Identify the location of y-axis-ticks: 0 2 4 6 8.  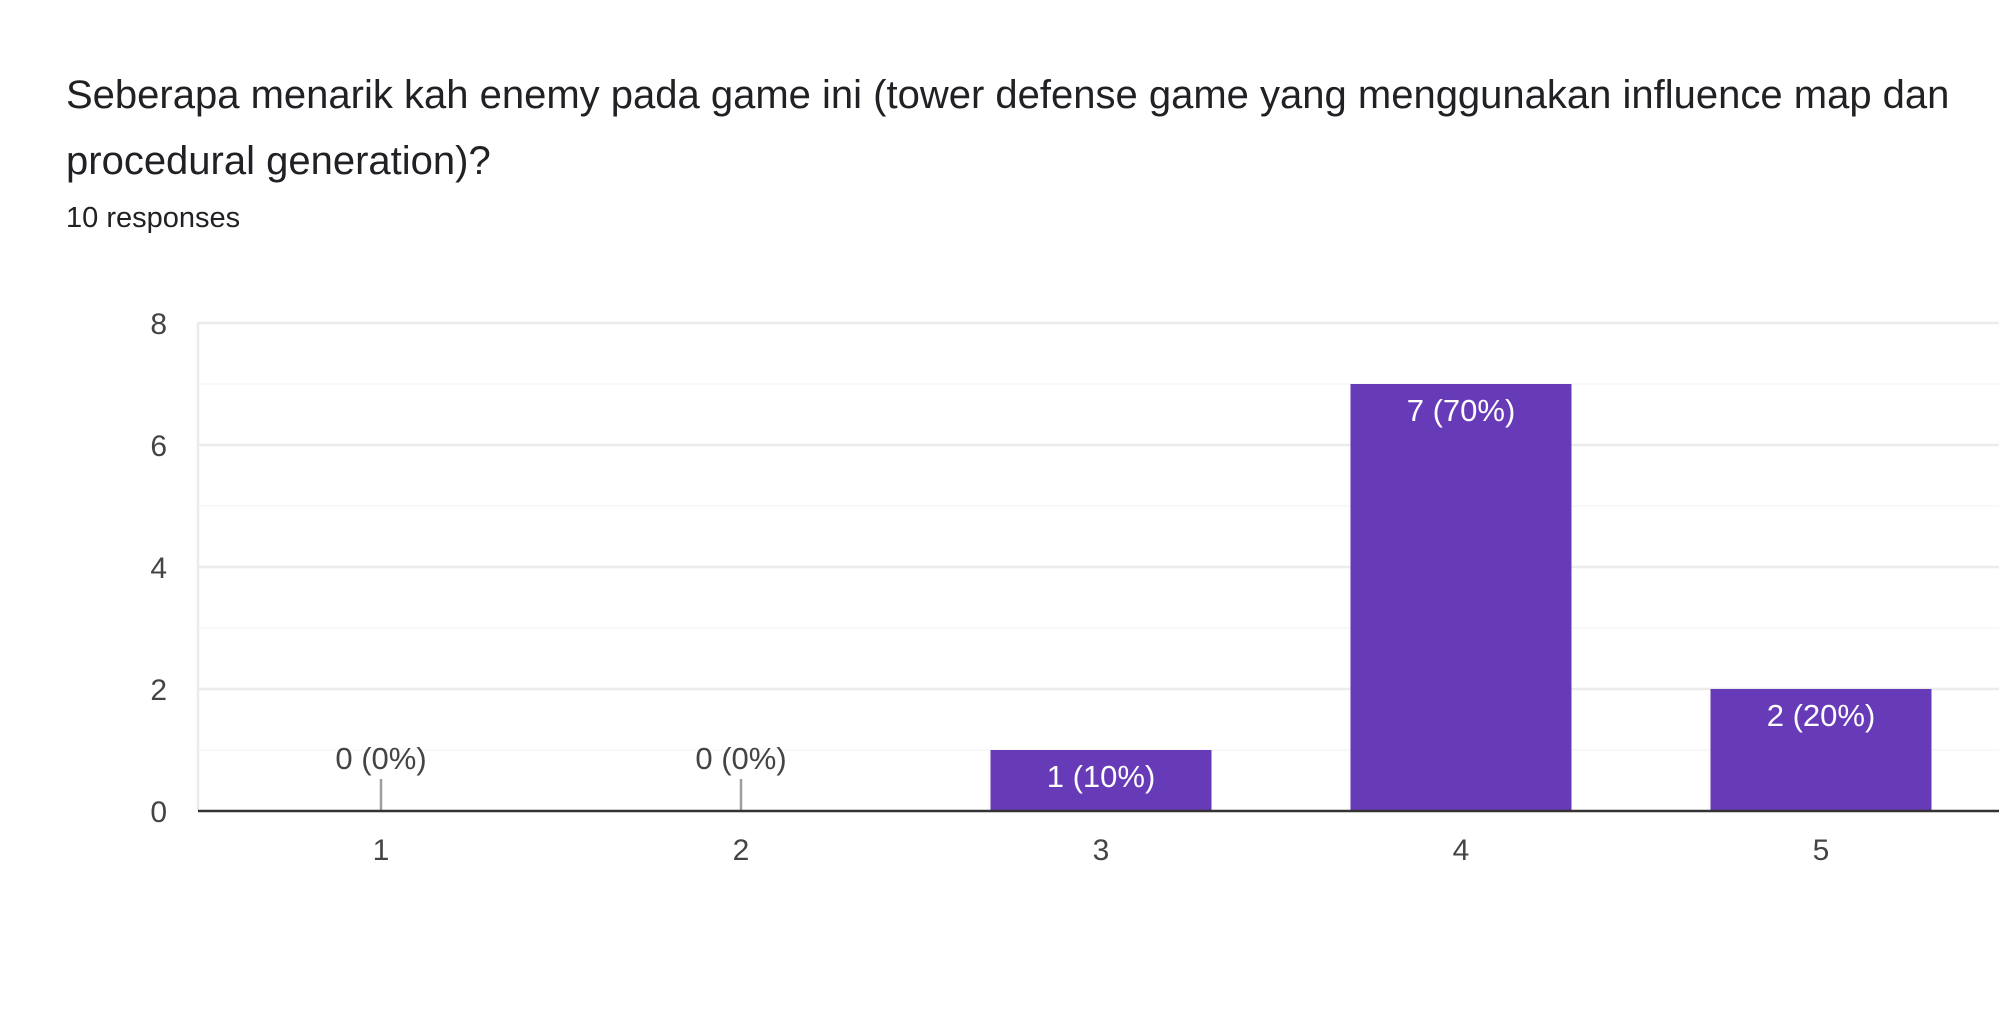
(158, 568).